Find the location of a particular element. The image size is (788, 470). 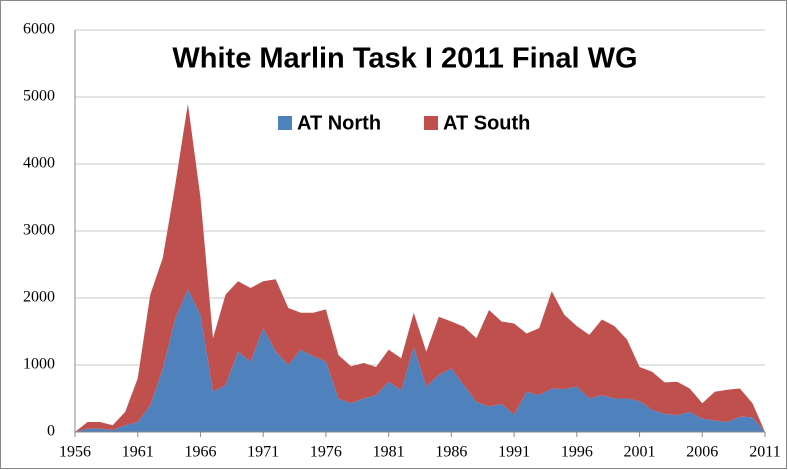

x-tick-label: 1986 is located at coordinates (451, 452).